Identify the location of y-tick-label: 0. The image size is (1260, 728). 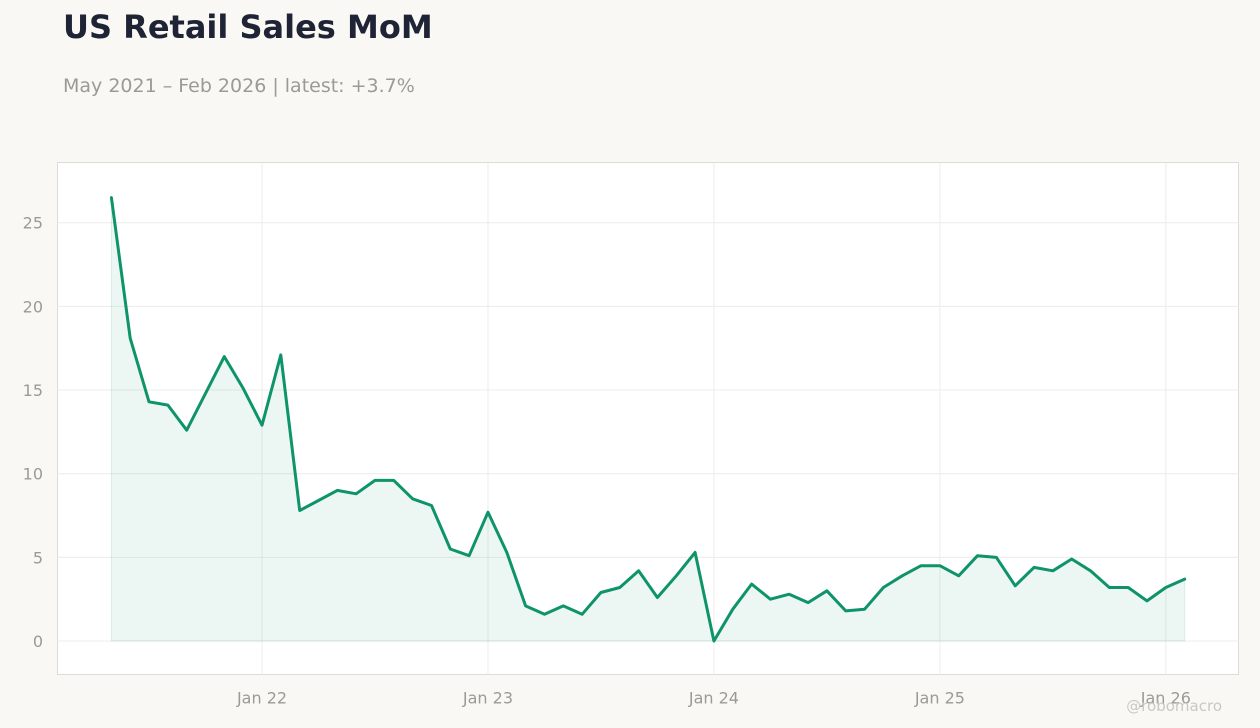
(38, 641).